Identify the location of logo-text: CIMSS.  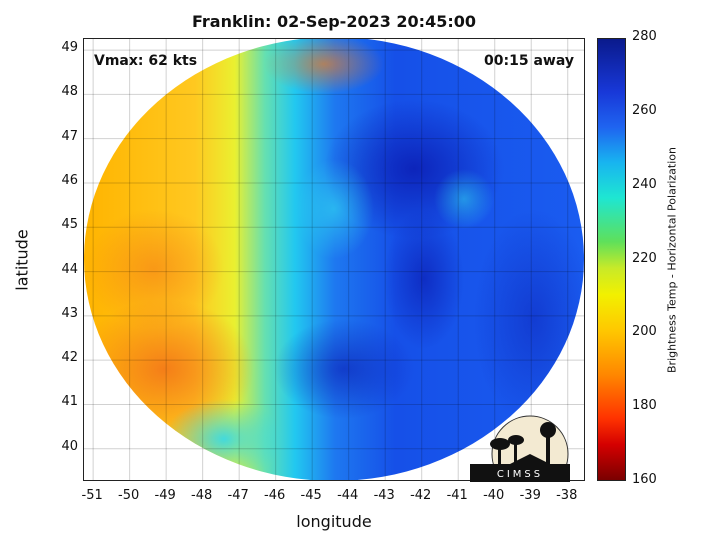
(520, 474).